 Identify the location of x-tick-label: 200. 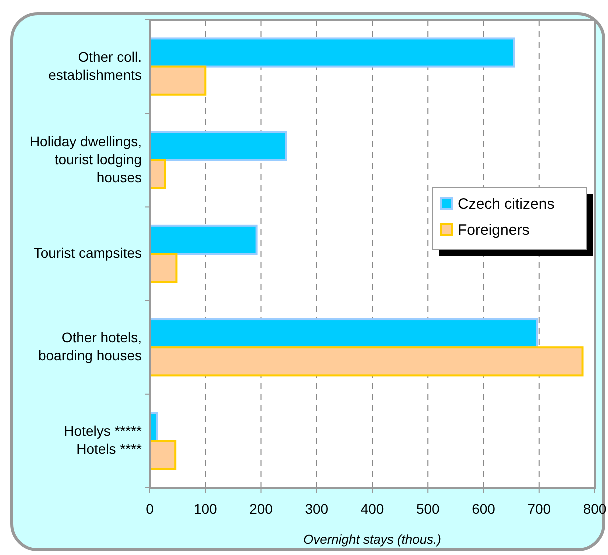
(262, 509).